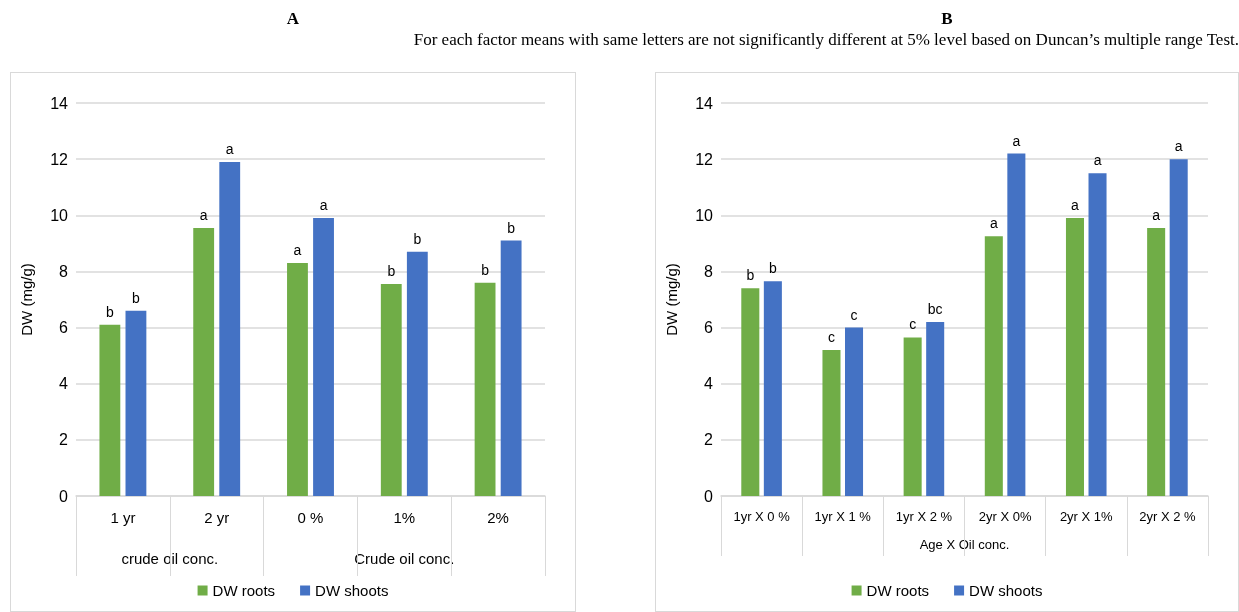 Image resolution: width=1239 pixels, height=612 pixels. Describe the element at coordinates (947, 19) in the screenshot. I see `chart-title: B` at that location.